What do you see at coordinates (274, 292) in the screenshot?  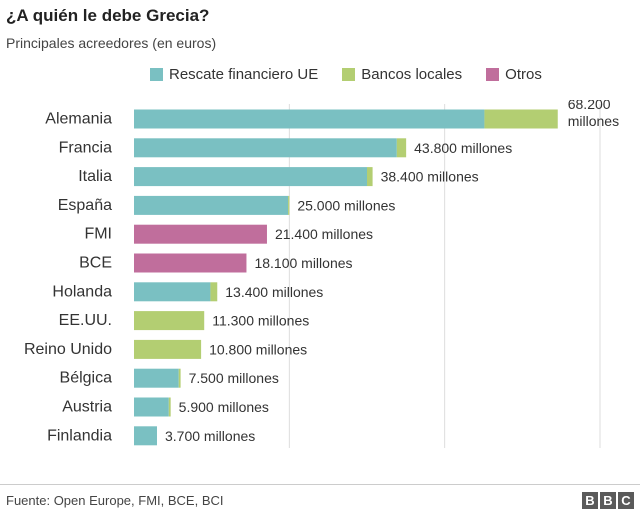 I see `value-label: 13.400 millones` at bounding box center [274, 292].